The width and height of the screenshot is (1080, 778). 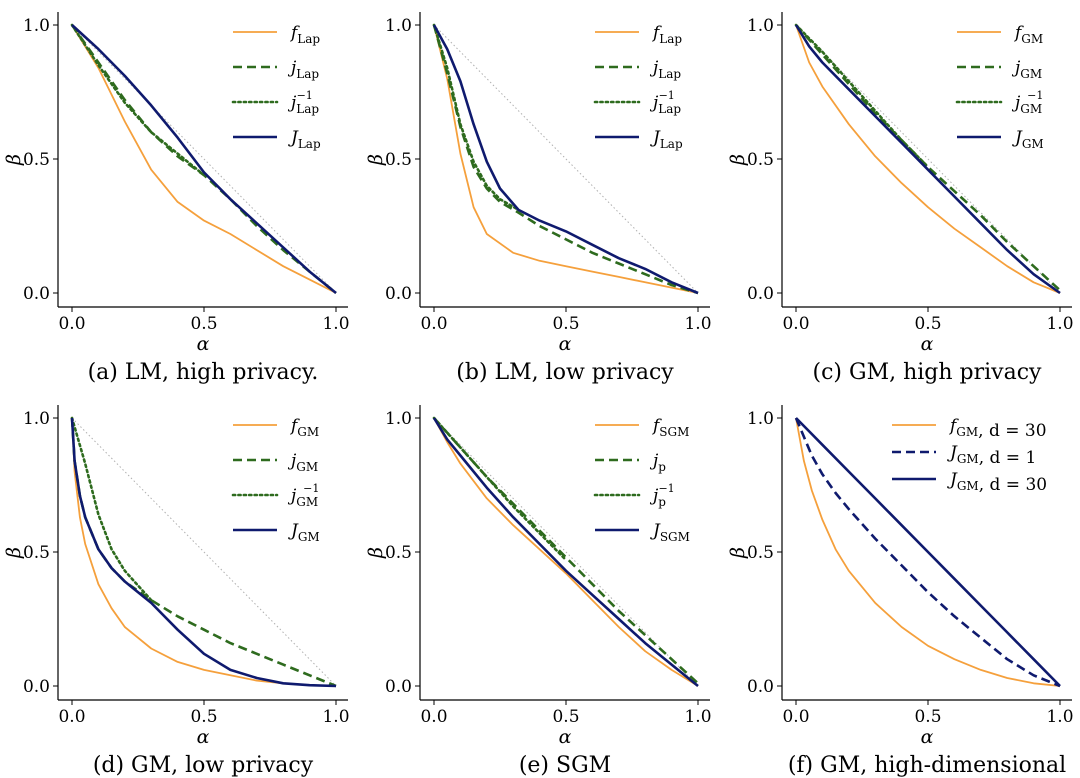 What do you see at coordinates (304, 139) in the screenshot?
I see `legend-label: JLap` at bounding box center [304, 139].